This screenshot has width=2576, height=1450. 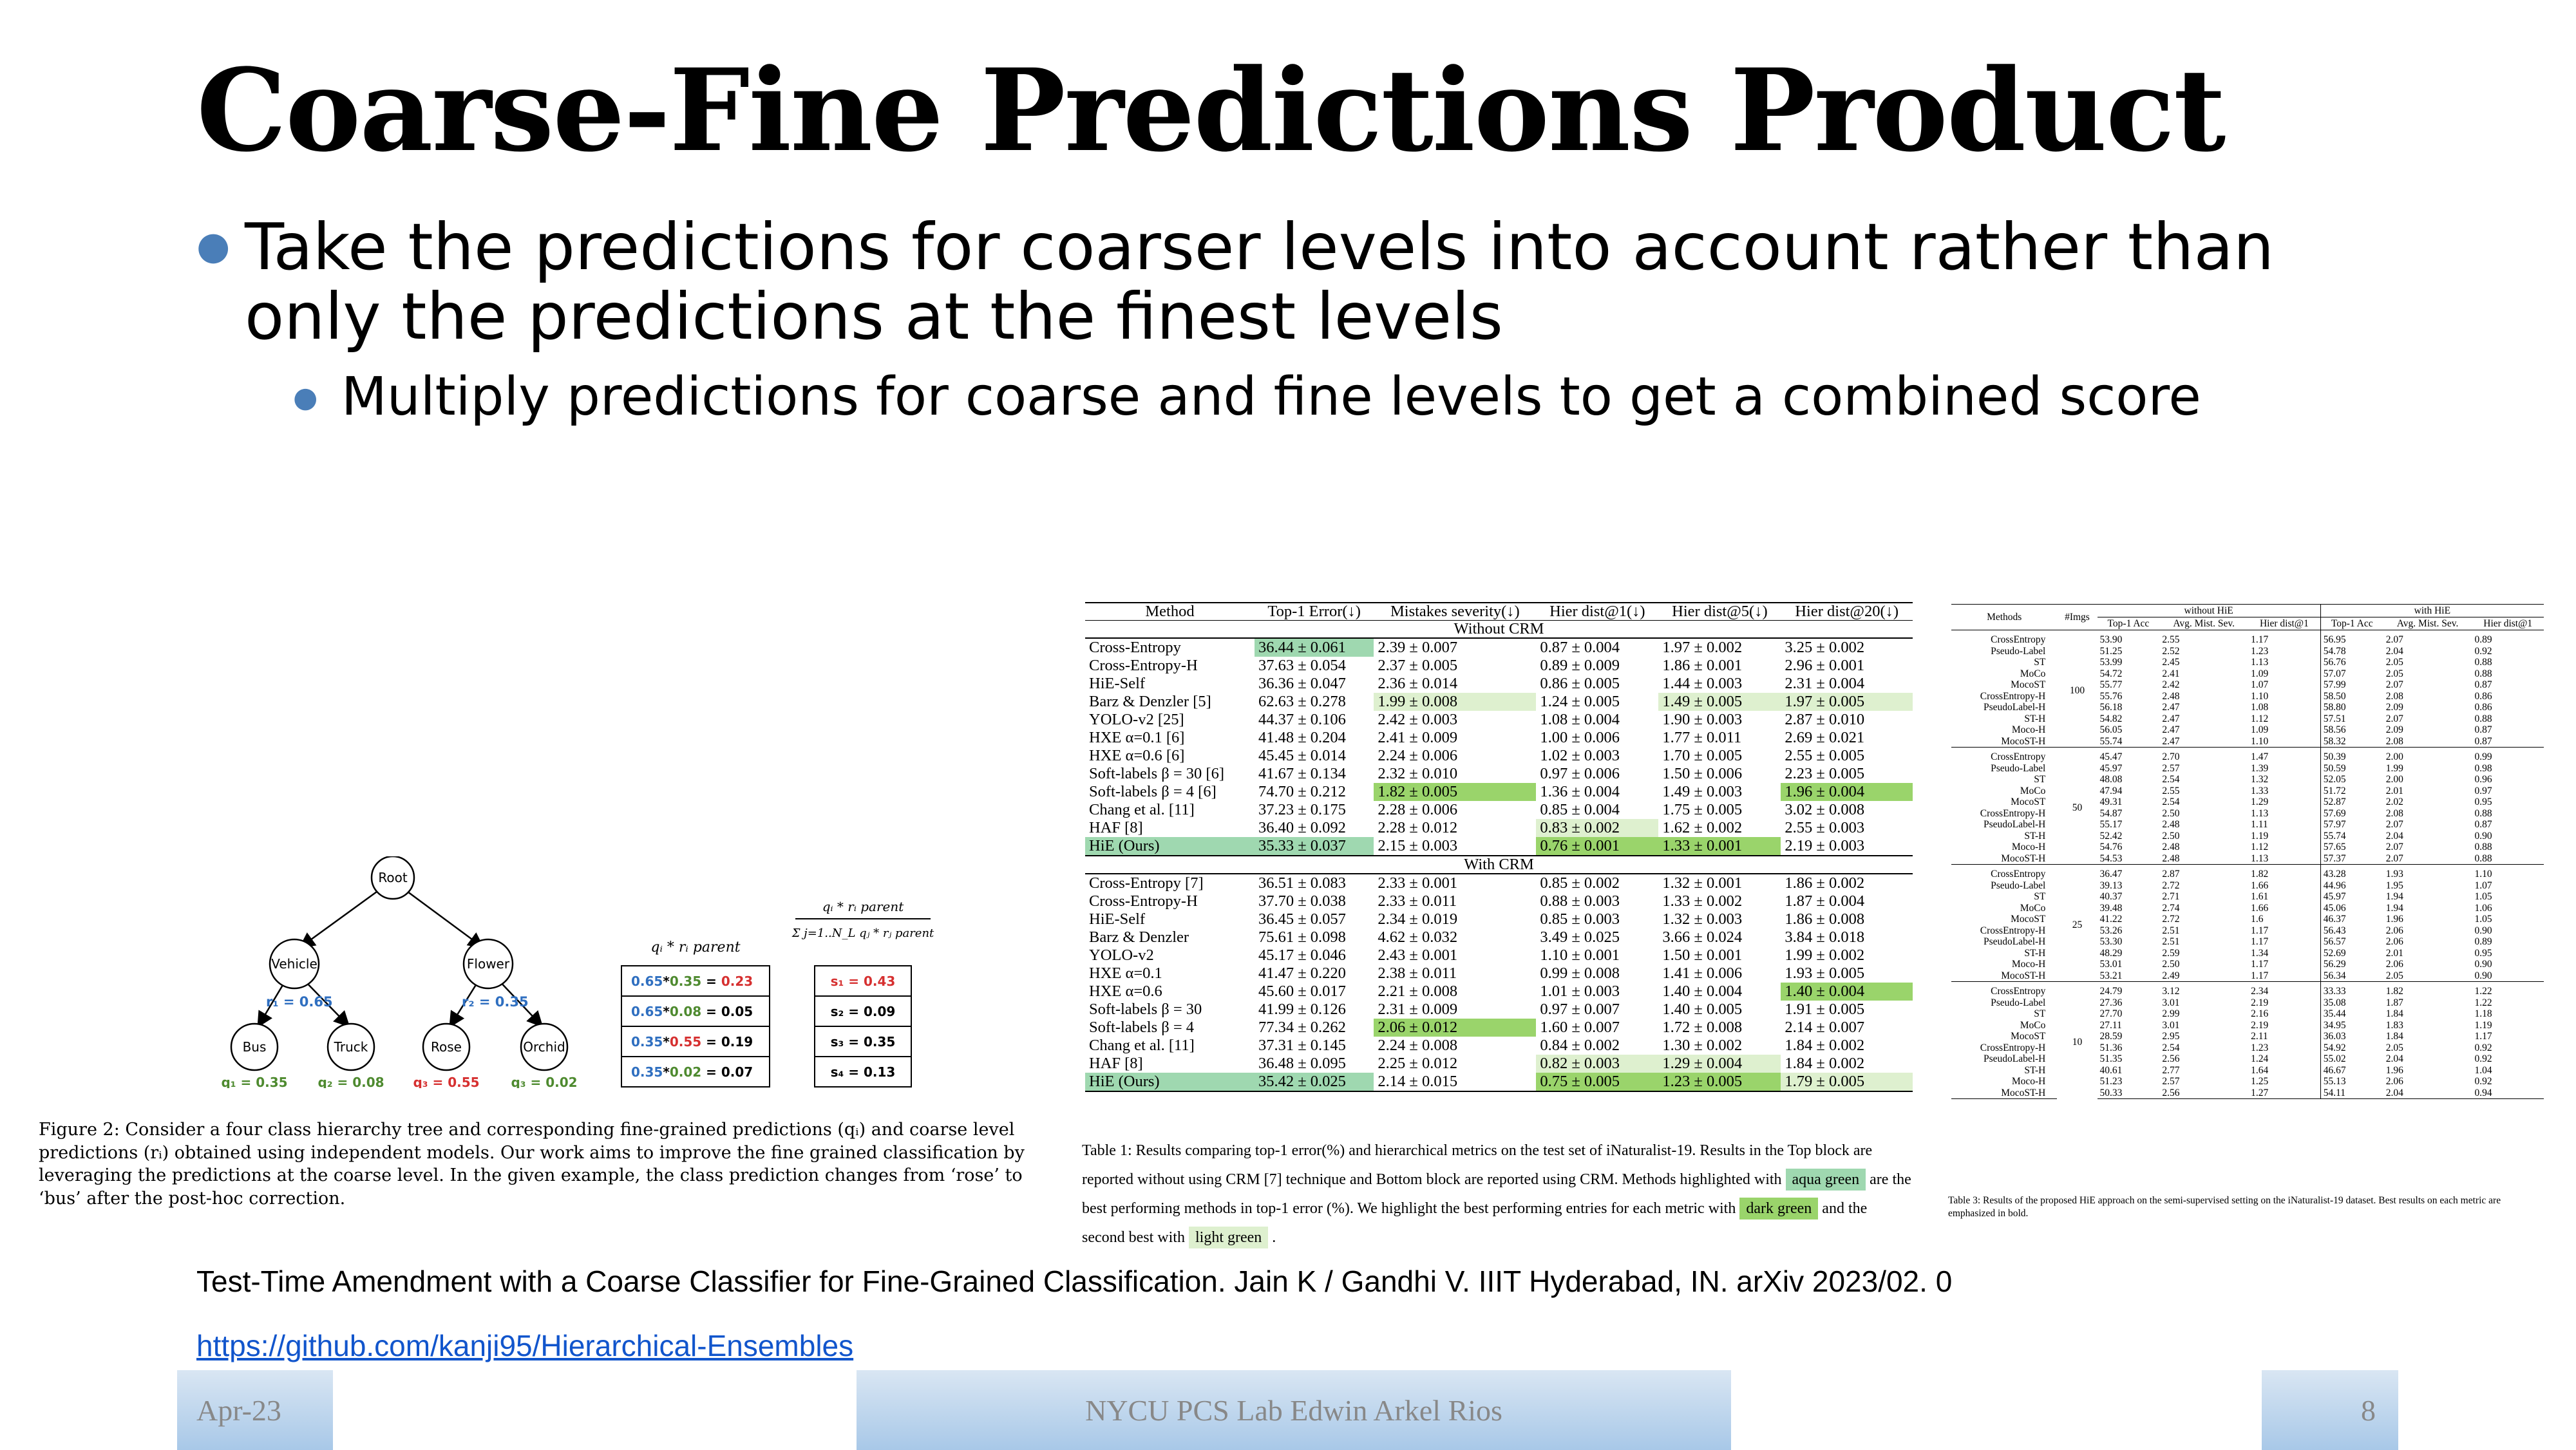 I want to click on table-row: CrossEntropy 10 24.79 3.12 2.34 33.33 1.82 1.22, so click(x=2247, y=1040).